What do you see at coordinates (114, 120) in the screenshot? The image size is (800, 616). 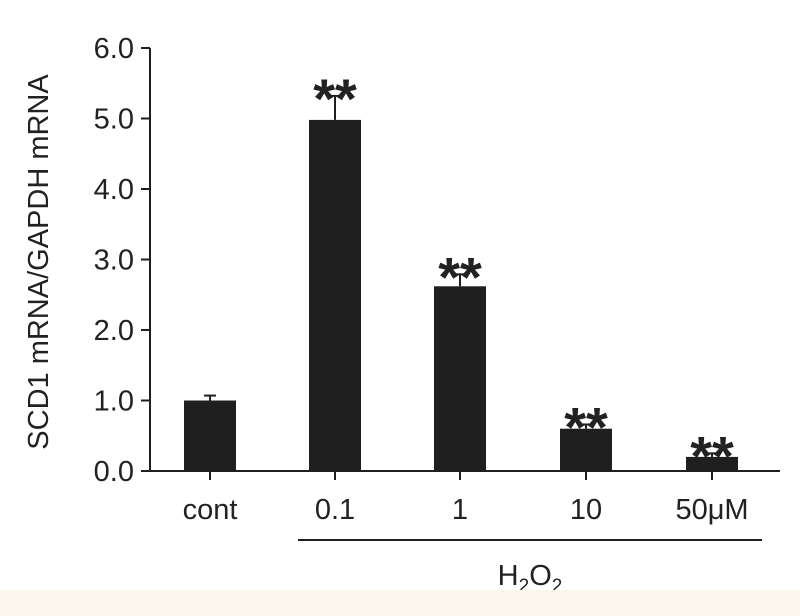 I see `y-tick-label: 5.0` at bounding box center [114, 120].